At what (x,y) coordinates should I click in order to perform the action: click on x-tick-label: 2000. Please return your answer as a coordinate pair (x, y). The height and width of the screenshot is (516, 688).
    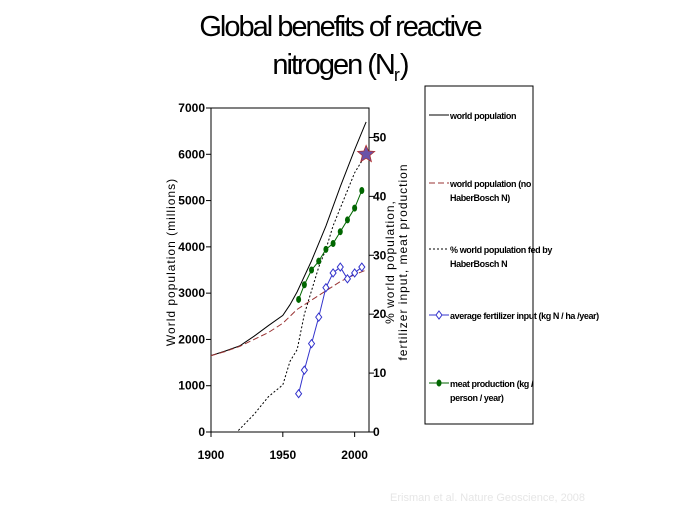
    Looking at the image, I should click on (354, 455).